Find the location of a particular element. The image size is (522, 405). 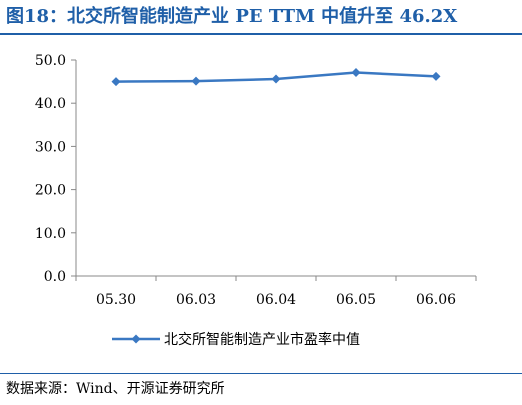

y-tick-label: 10.0 is located at coordinates (50, 234).